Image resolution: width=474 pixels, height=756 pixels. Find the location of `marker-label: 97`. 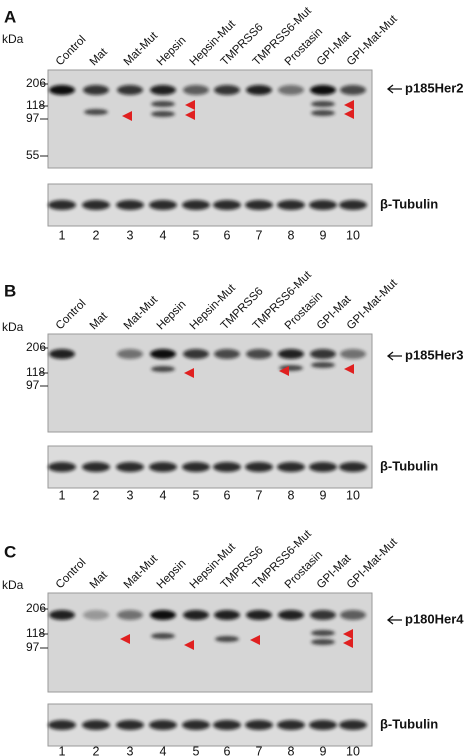

marker-label: 97 is located at coordinates (33, 118).